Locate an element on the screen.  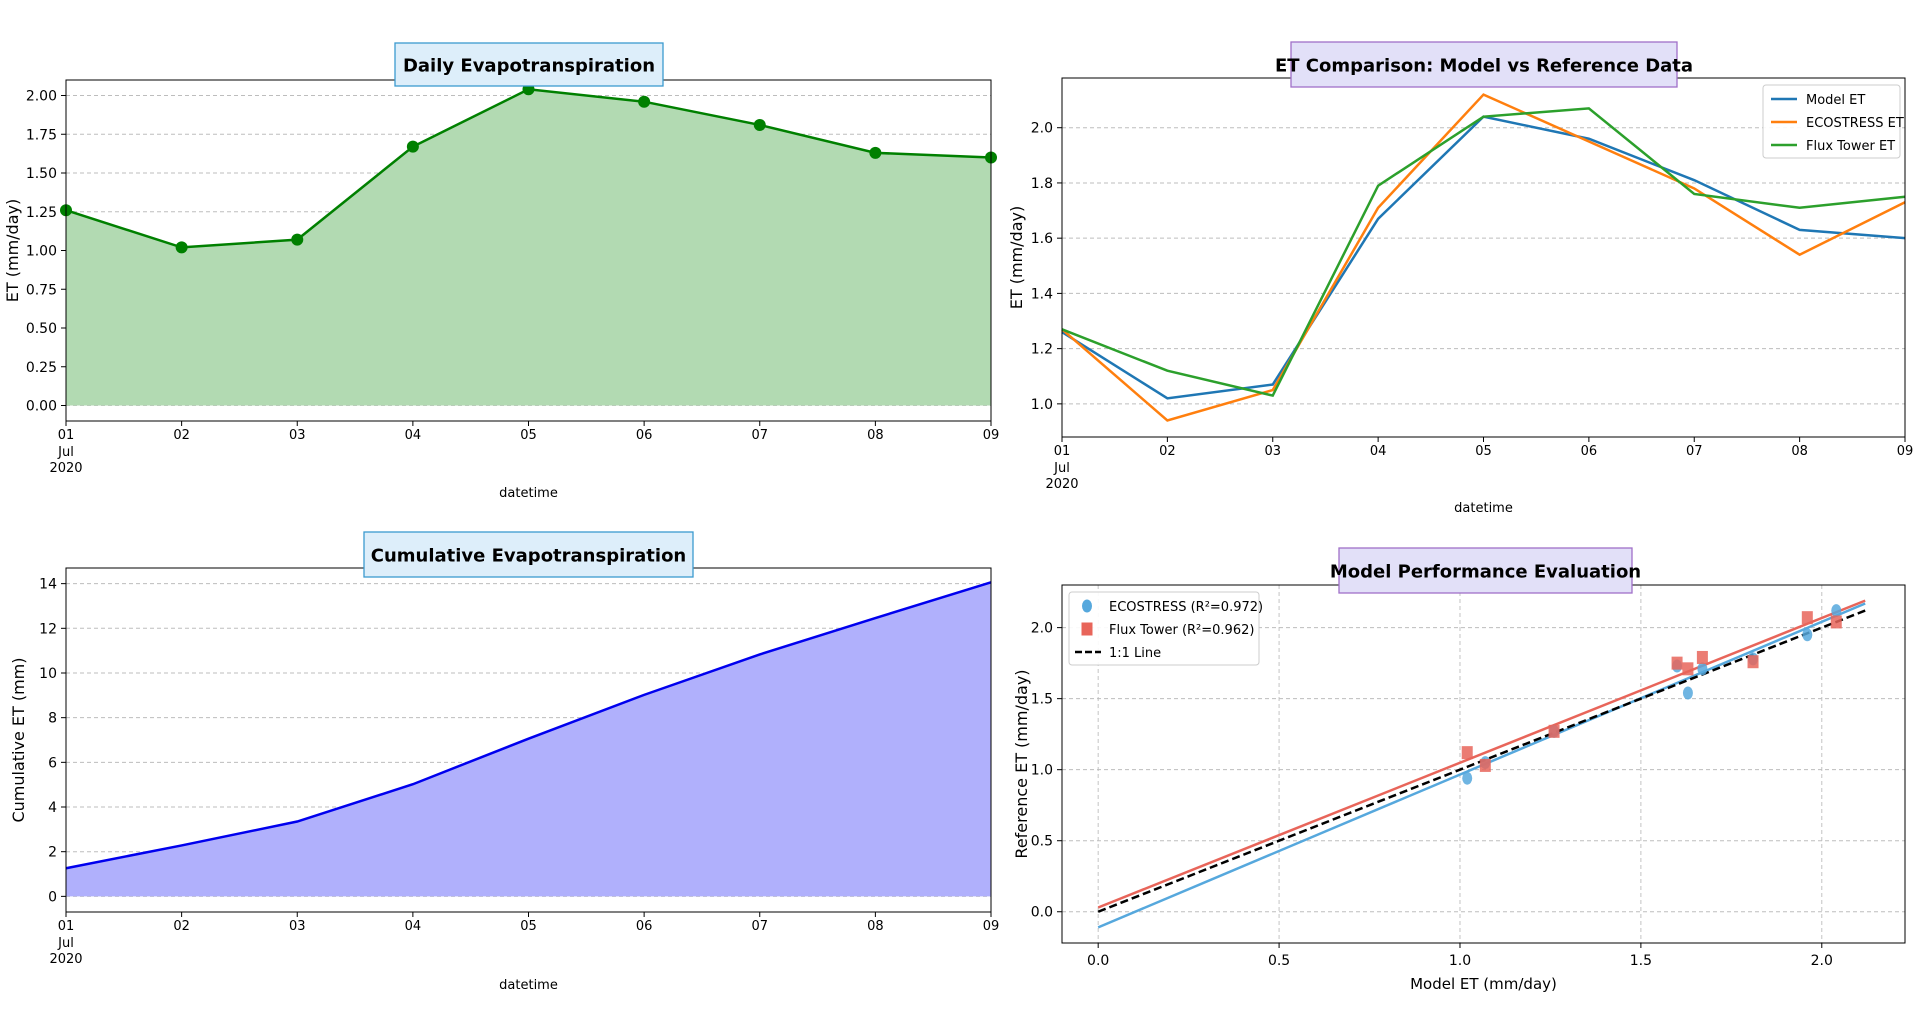
legend-entry: Flux Tower ET is located at coordinates (1850, 146).